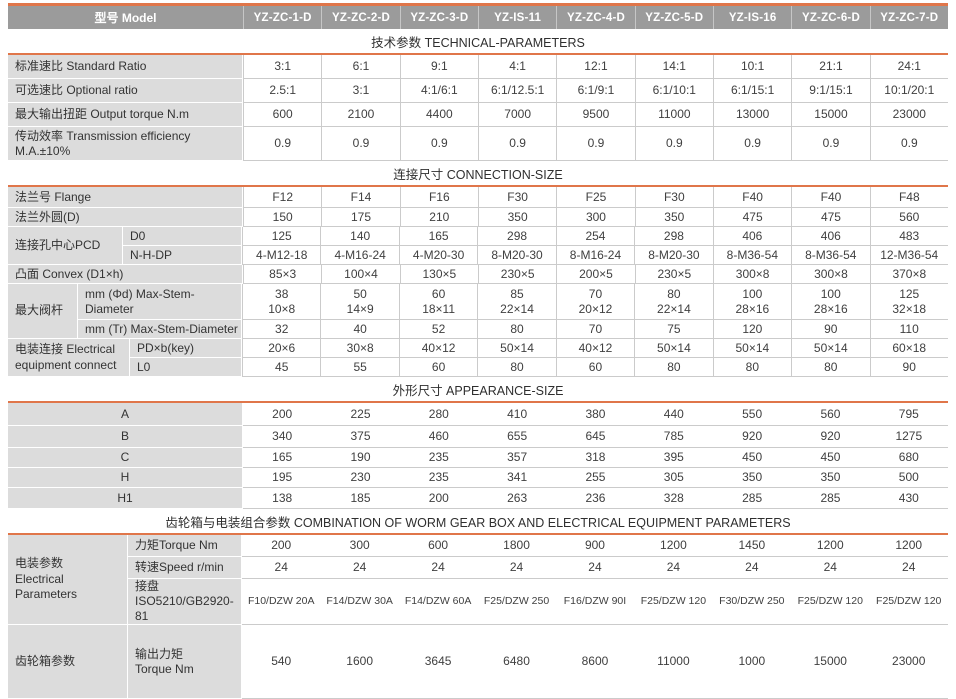 The width and height of the screenshot is (956, 699). I want to click on data-cell: 4:1/6:1, so click(438, 91).